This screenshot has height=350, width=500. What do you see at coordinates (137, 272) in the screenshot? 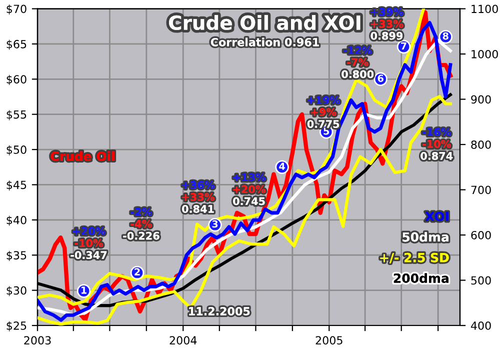
I see `annotation: 2` at bounding box center [137, 272].